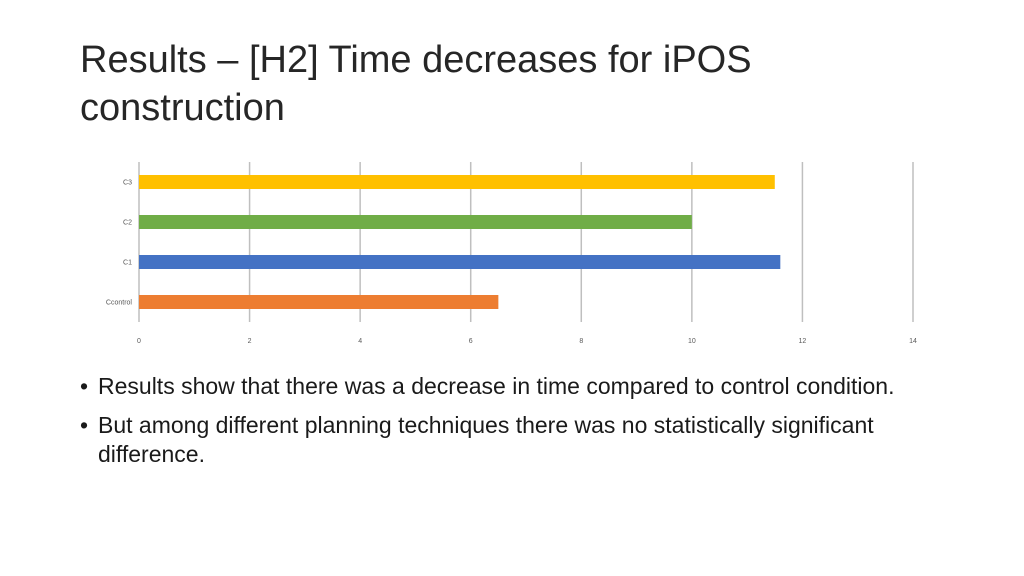 The width and height of the screenshot is (1024, 576). I want to click on x-tick-label: 8, so click(581, 341).